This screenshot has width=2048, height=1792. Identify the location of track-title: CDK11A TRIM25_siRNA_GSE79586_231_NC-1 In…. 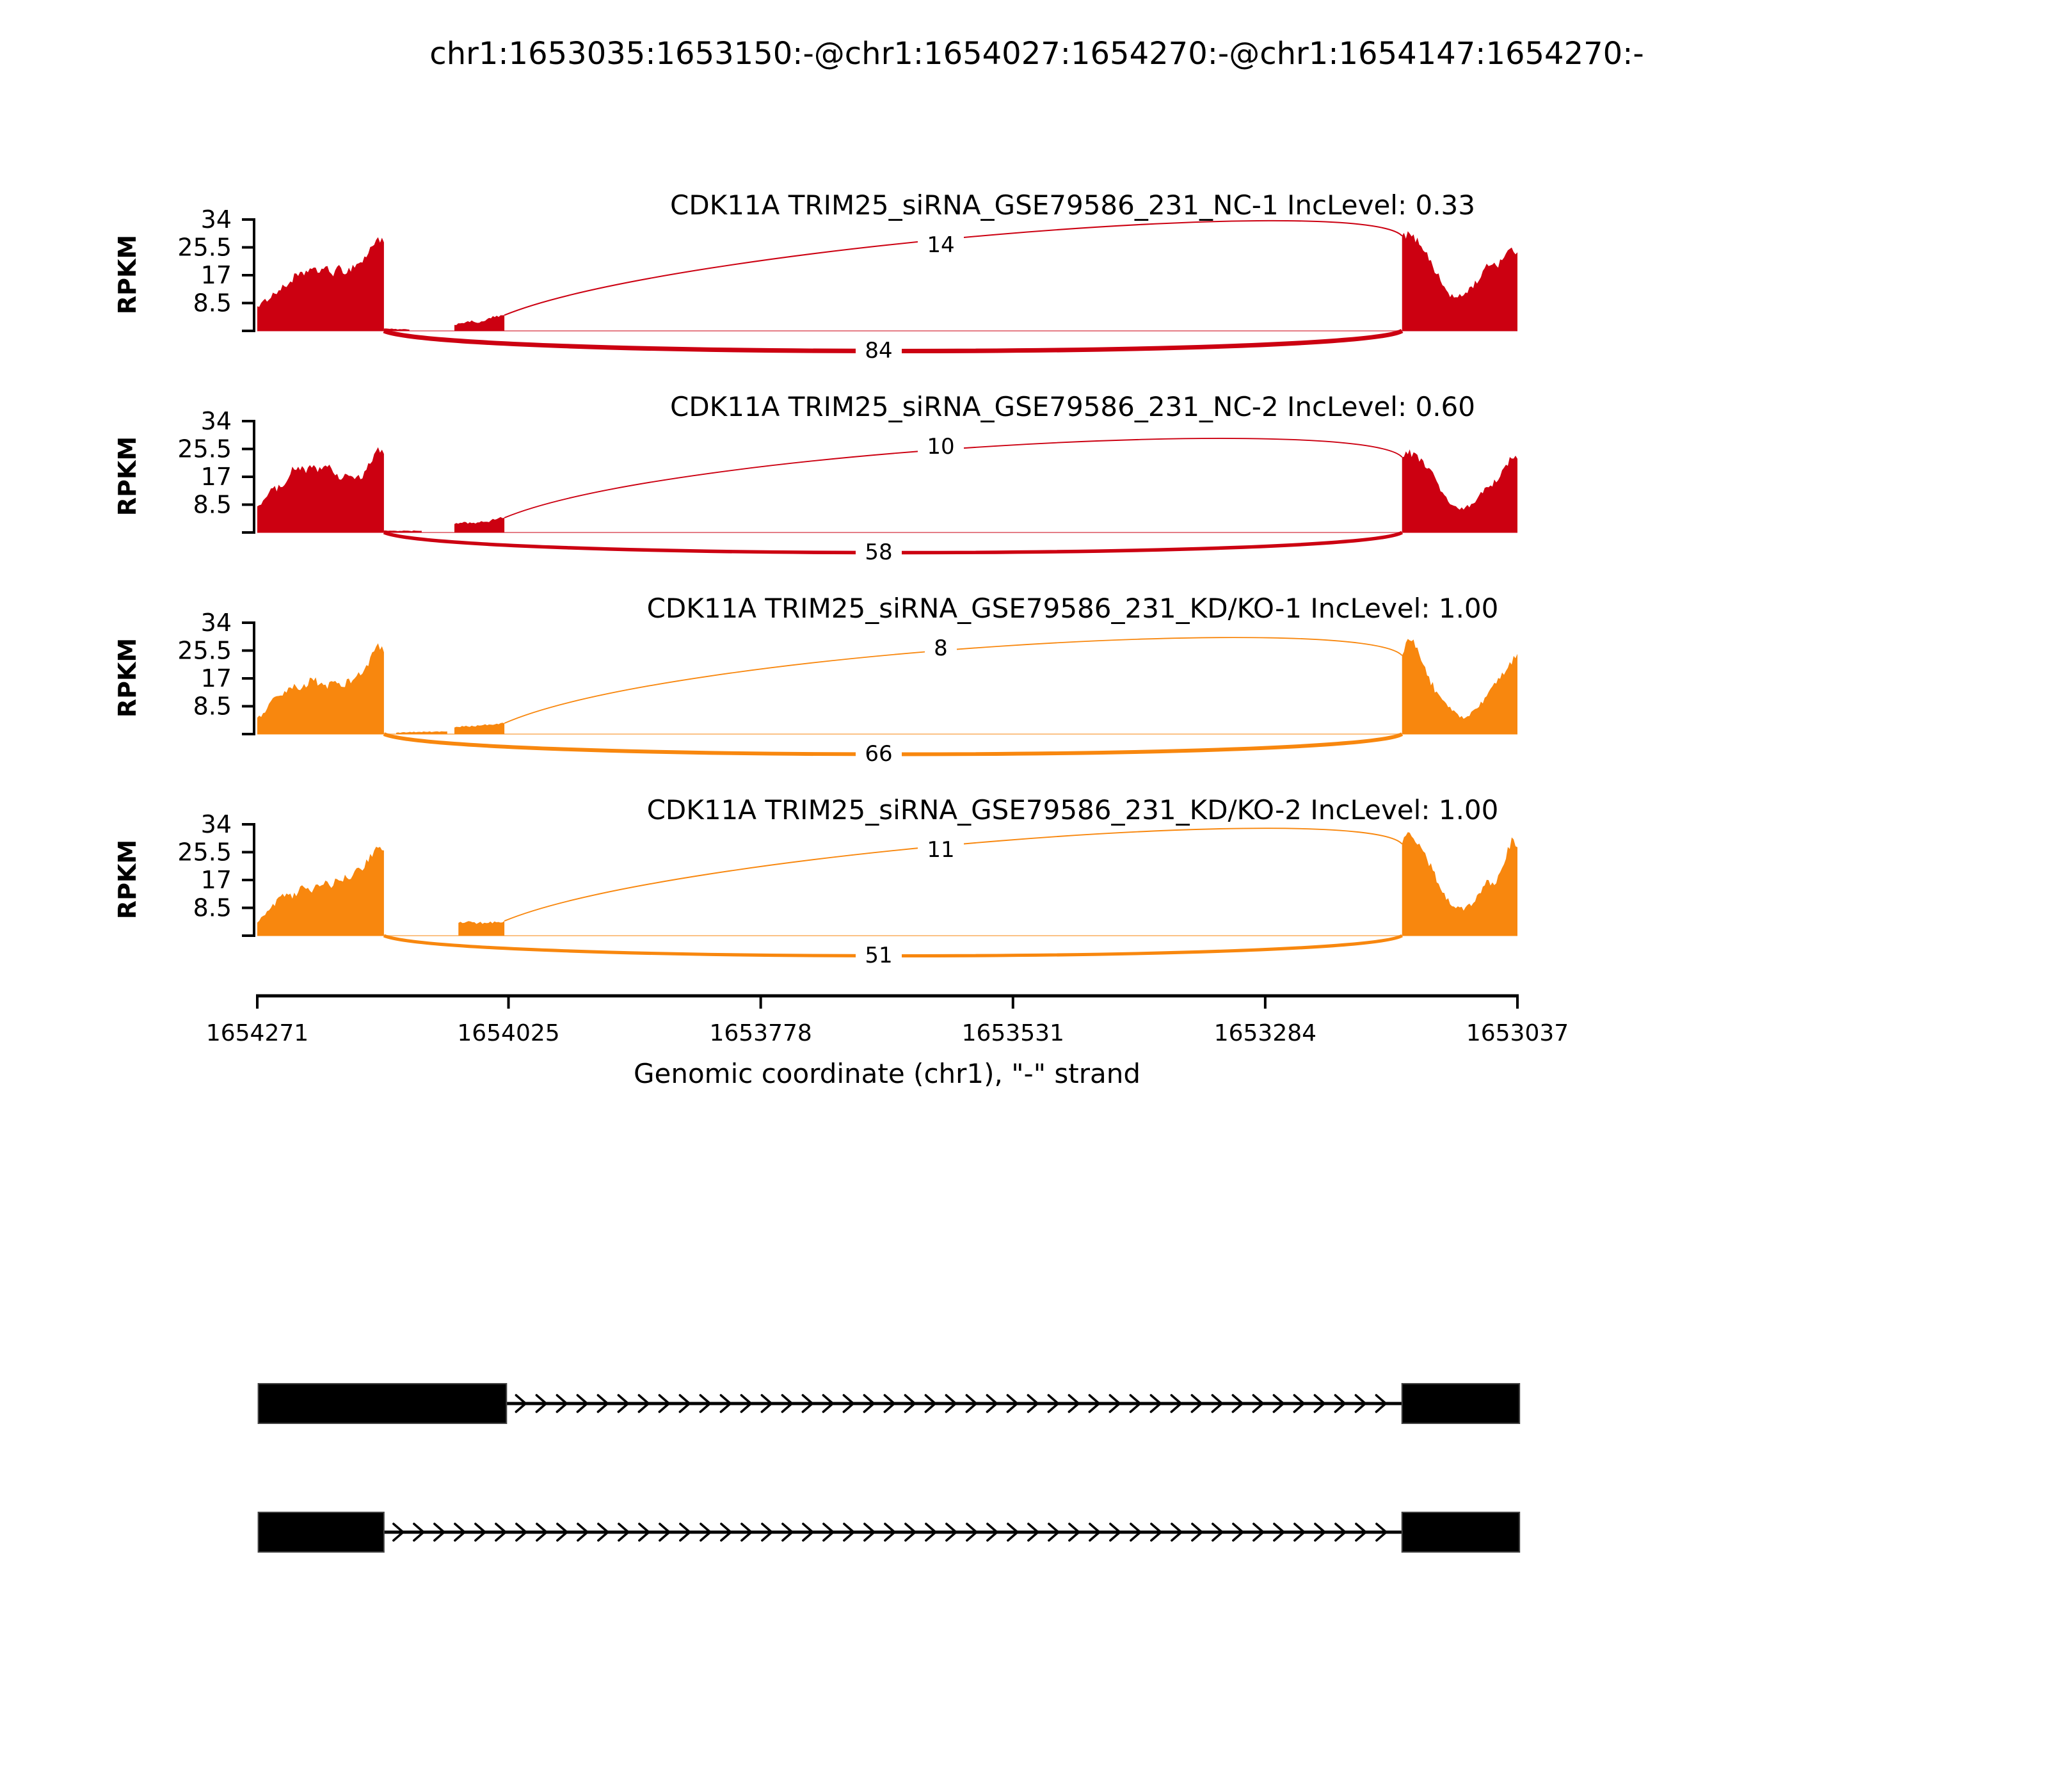
(1072, 205).